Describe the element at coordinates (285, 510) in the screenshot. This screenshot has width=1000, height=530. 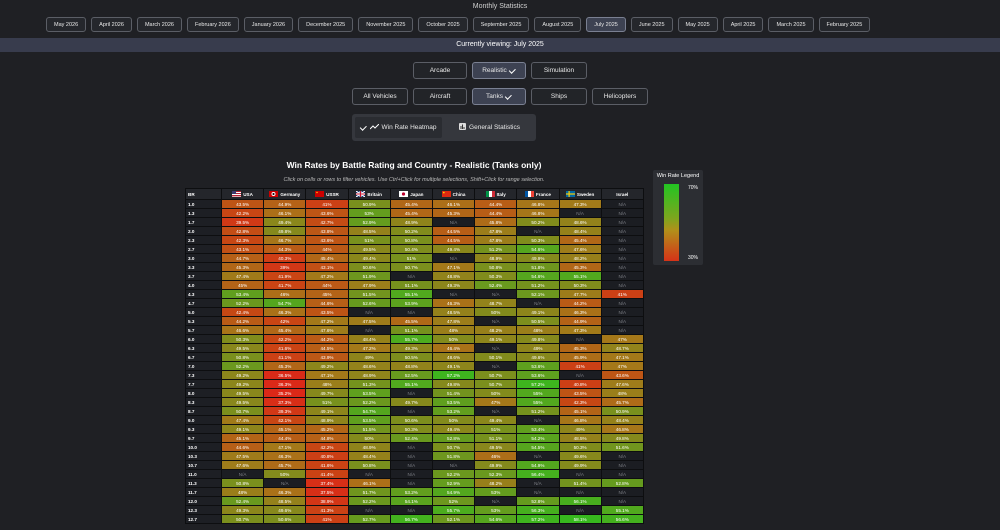
I see `heatmap-cell: 49.6%` at that location.